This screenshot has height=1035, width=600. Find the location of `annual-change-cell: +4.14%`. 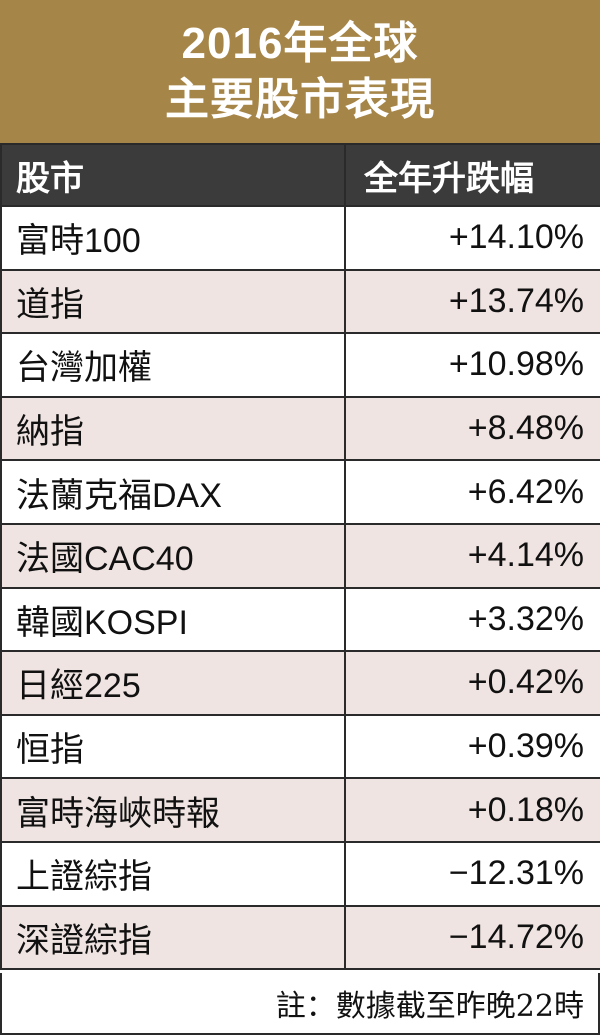

annual-change-cell: +4.14% is located at coordinates (472, 555).